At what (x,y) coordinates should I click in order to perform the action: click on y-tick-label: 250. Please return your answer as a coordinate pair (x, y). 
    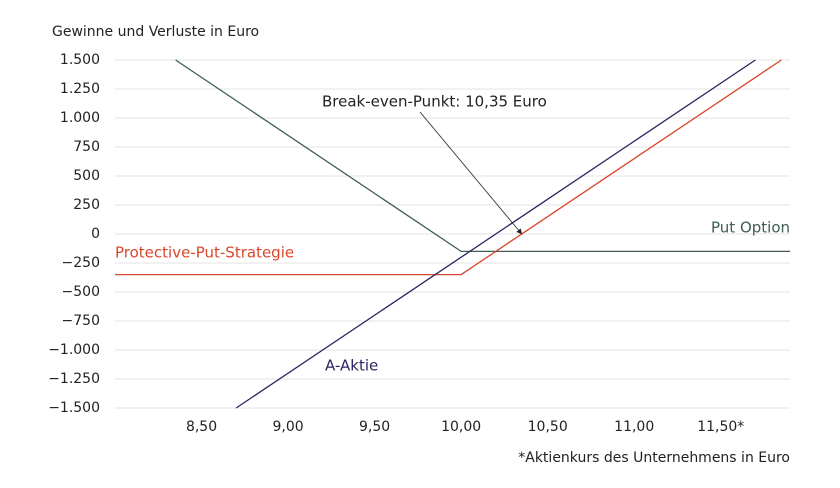
    Looking at the image, I should click on (86, 205).